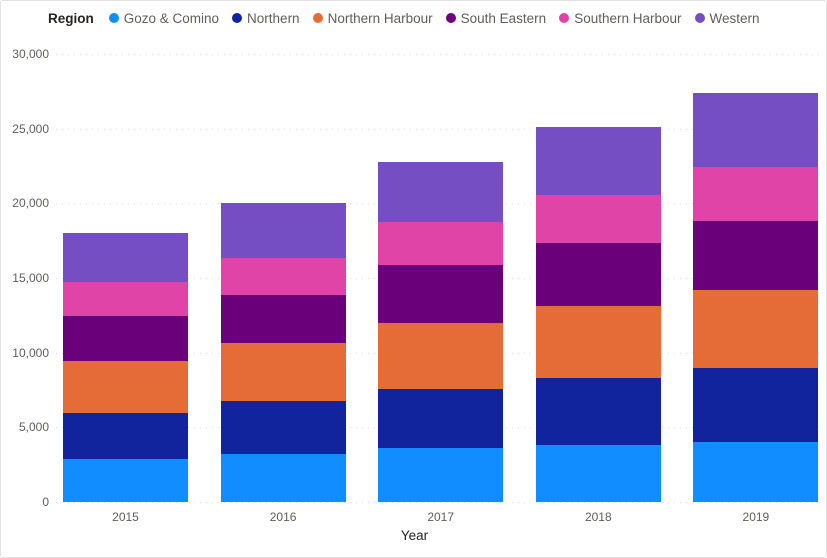  I want to click on bar-segment-southern-harbour-2019, so click(756, 193).